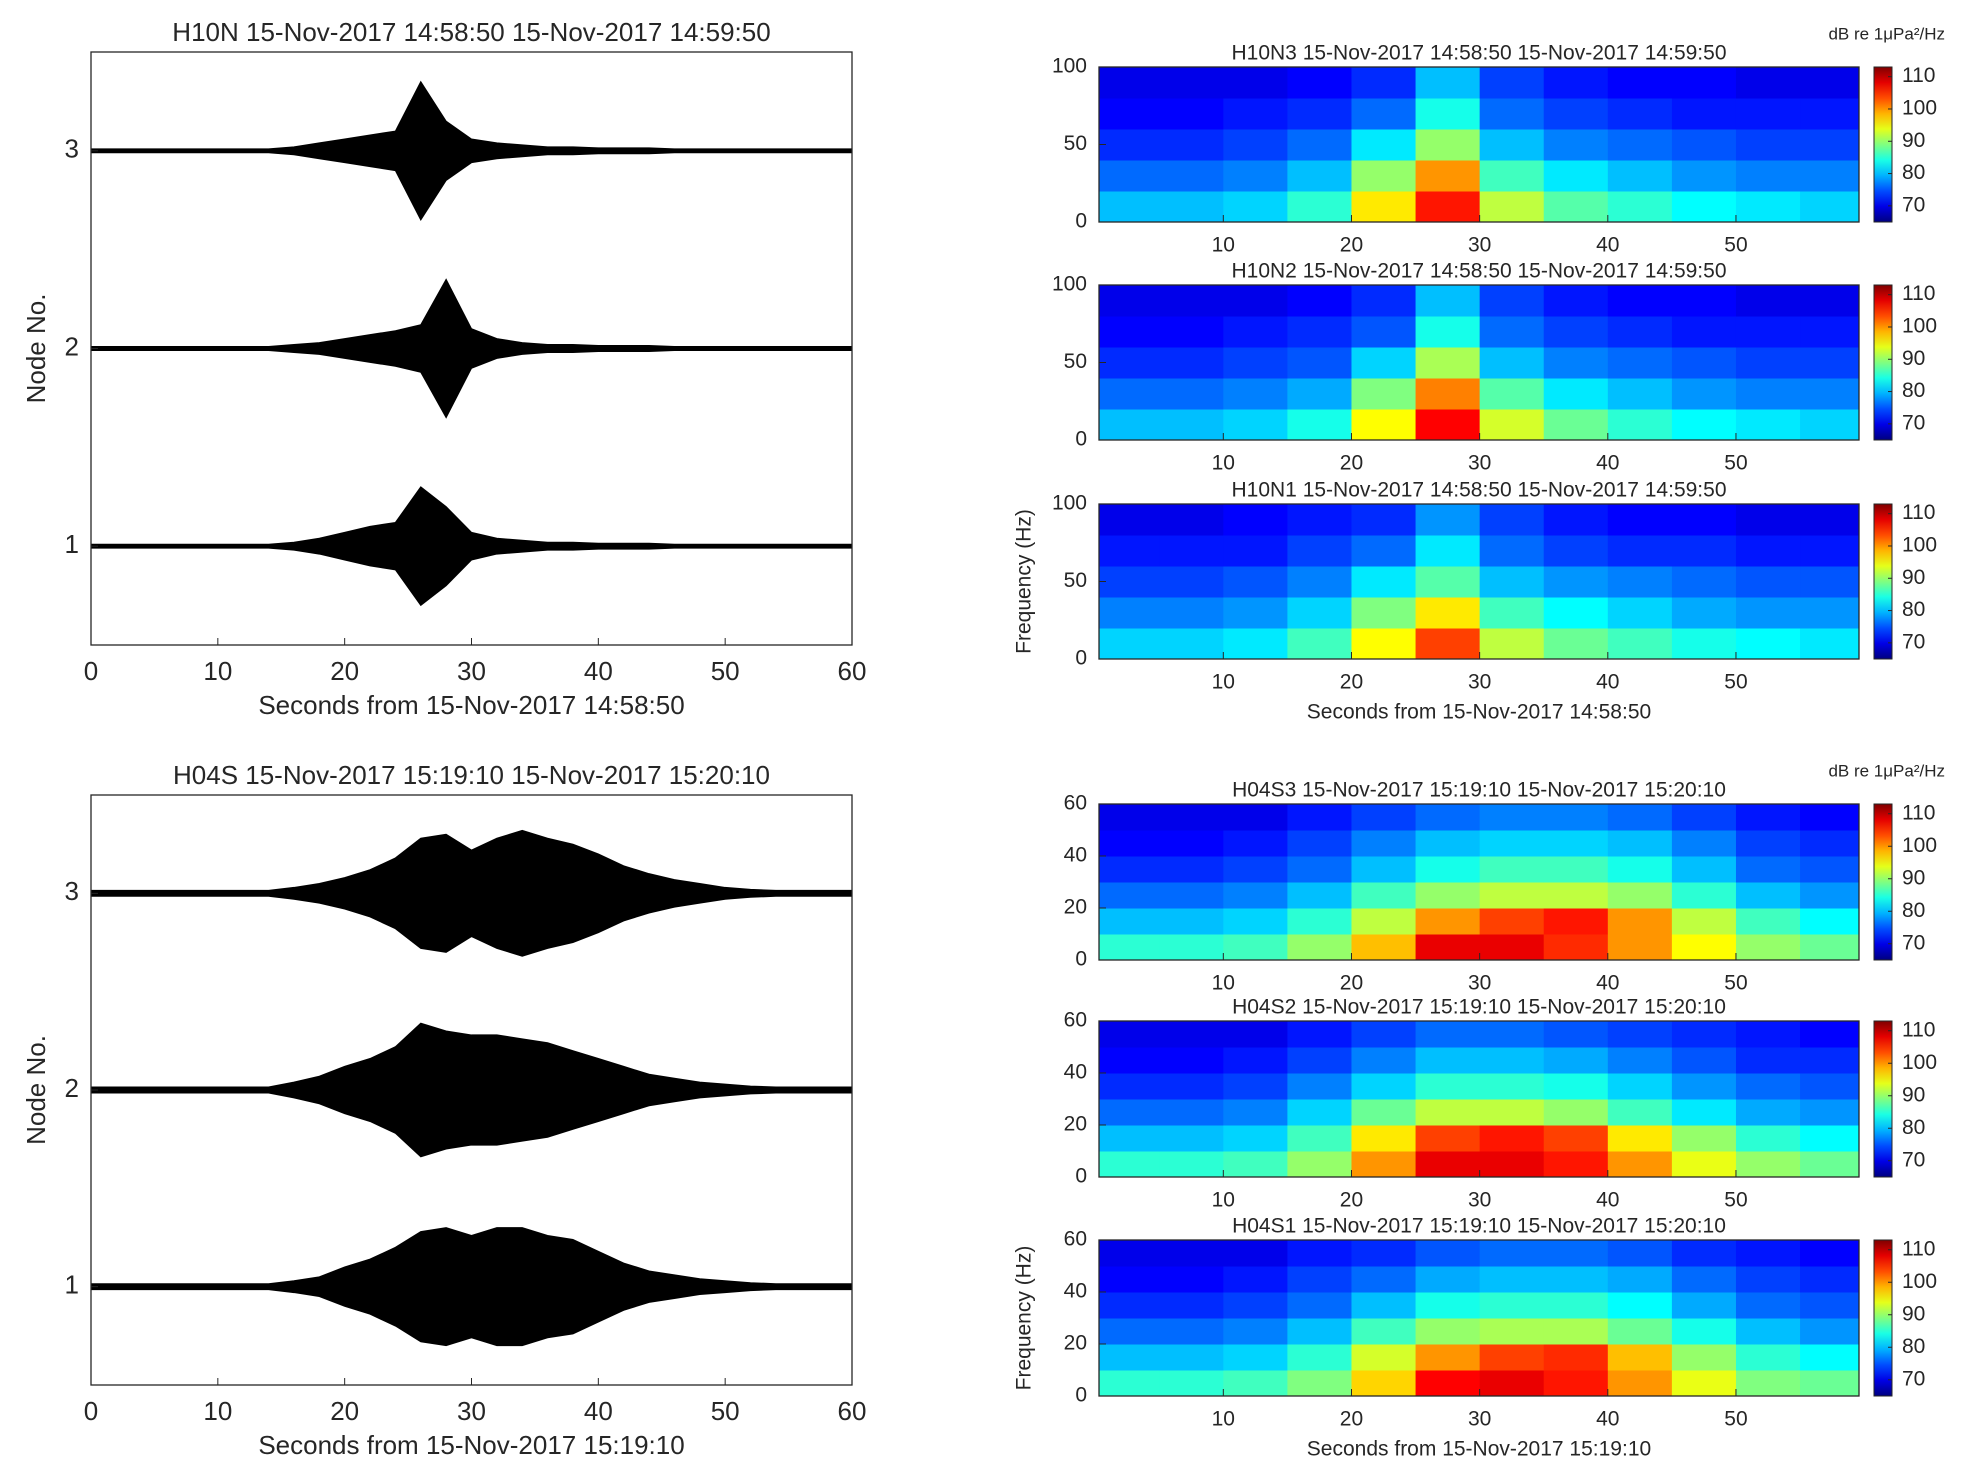  Describe the element at coordinates (471, 1257) in the screenshot. I see `trace` at that location.